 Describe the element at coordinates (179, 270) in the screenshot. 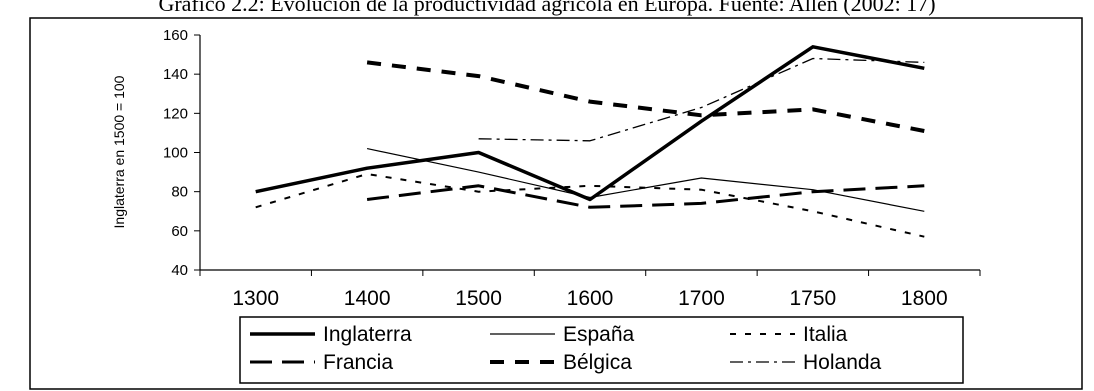

I see `y-tick-label: 40` at that location.